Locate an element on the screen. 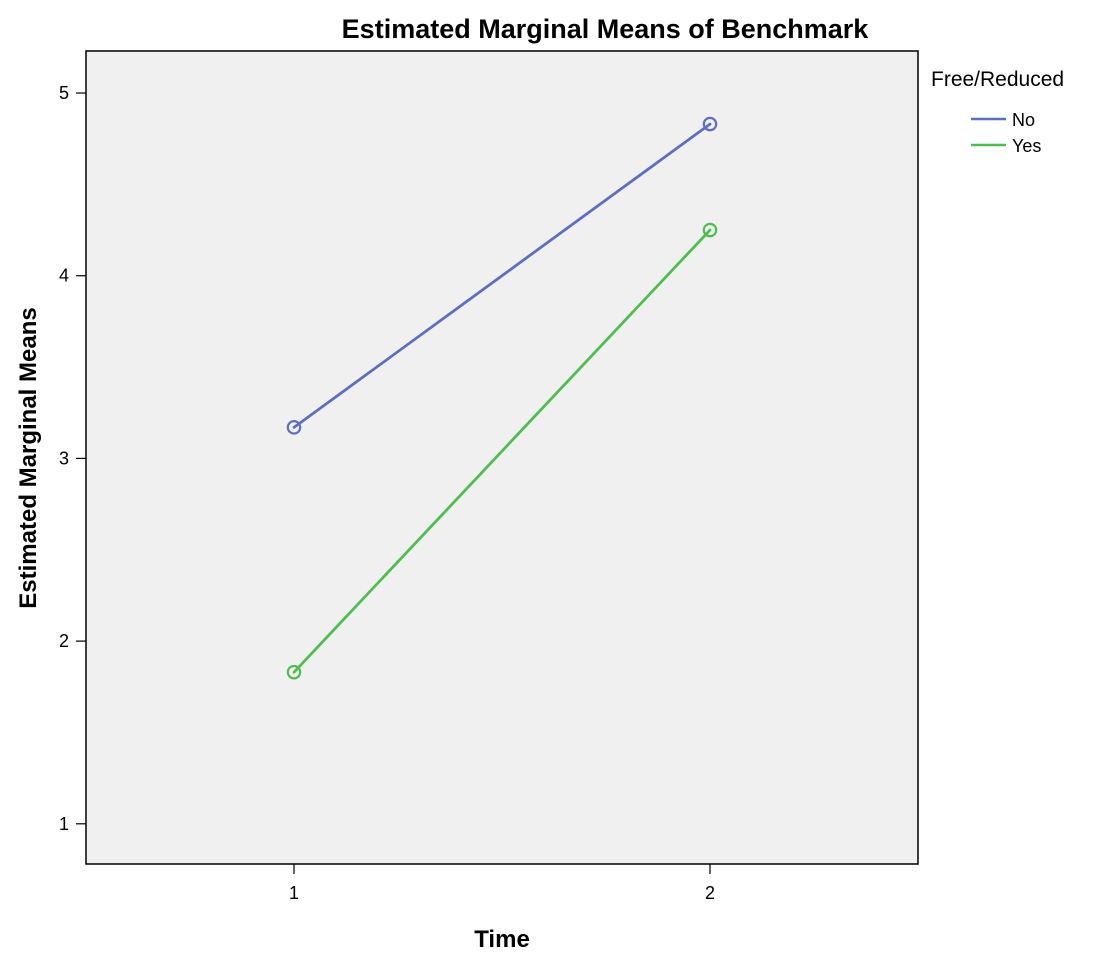 The width and height of the screenshot is (1097, 959). x-axis-title: Time is located at coordinates (502, 939).